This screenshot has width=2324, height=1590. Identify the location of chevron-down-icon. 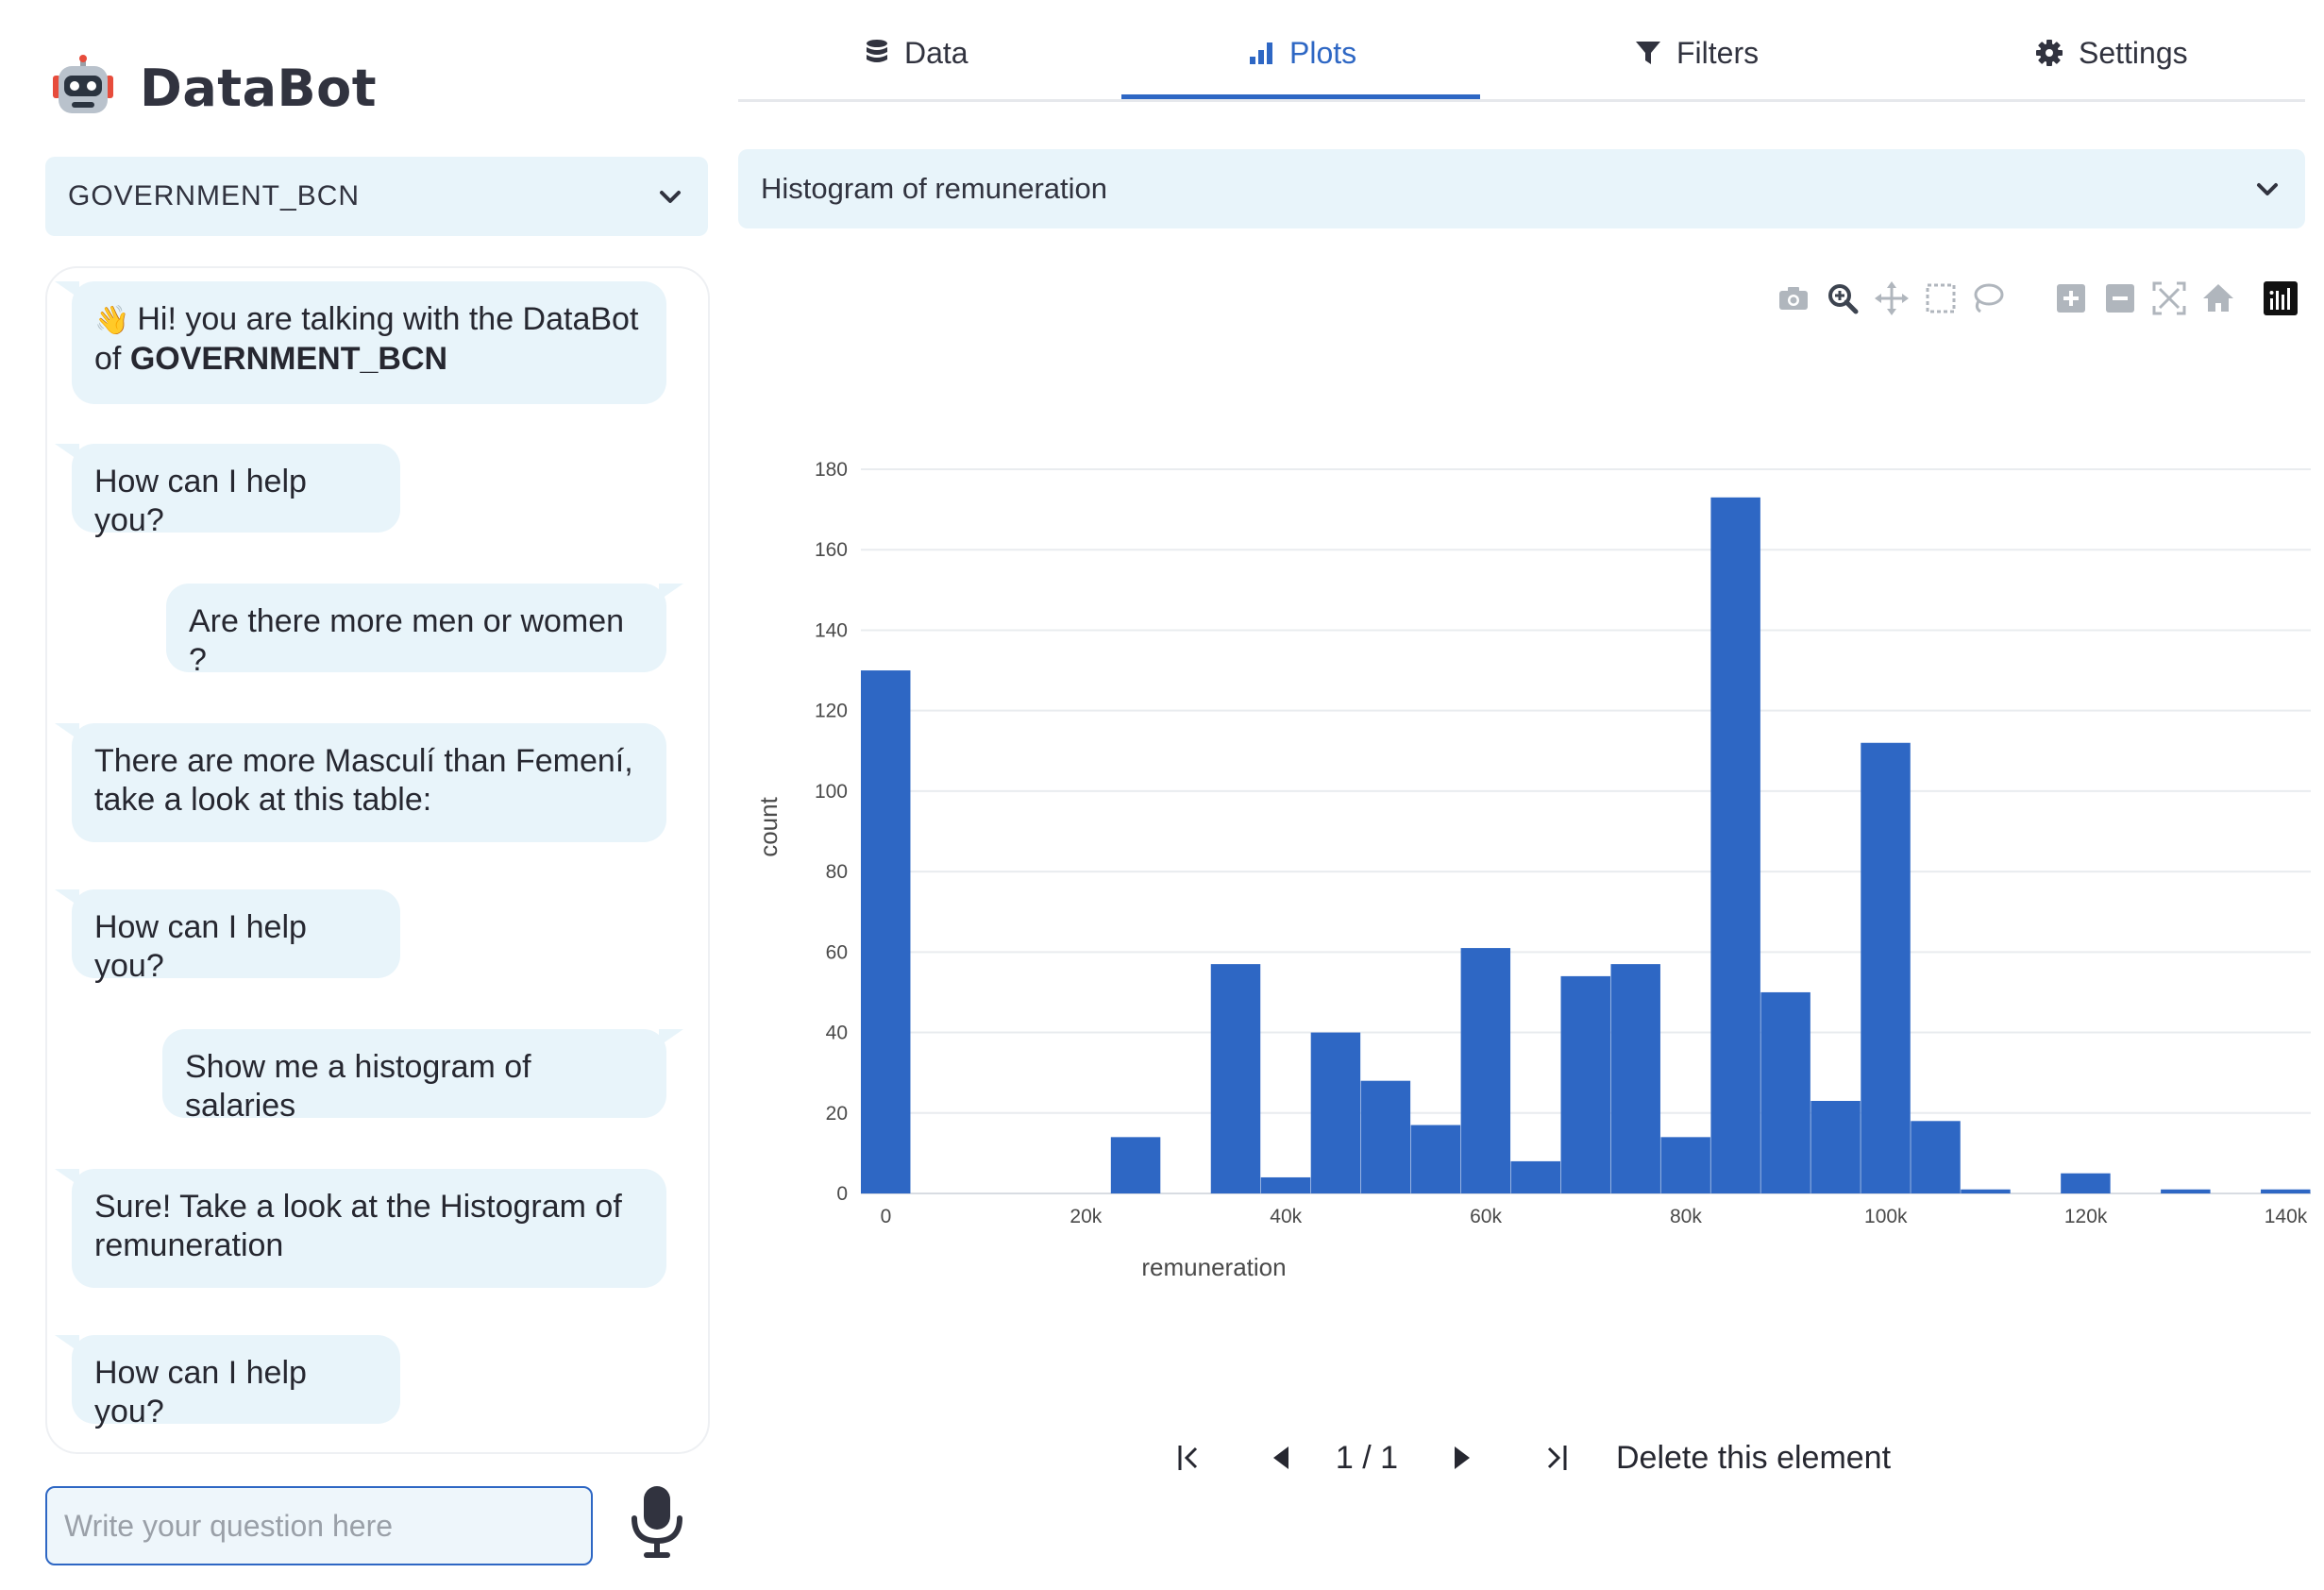
(670, 197).